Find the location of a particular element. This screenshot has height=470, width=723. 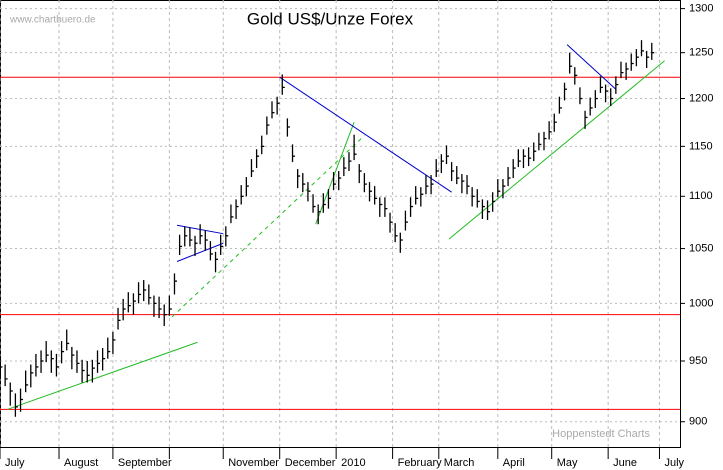

x-tick-label: 2010 is located at coordinates (353, 463).